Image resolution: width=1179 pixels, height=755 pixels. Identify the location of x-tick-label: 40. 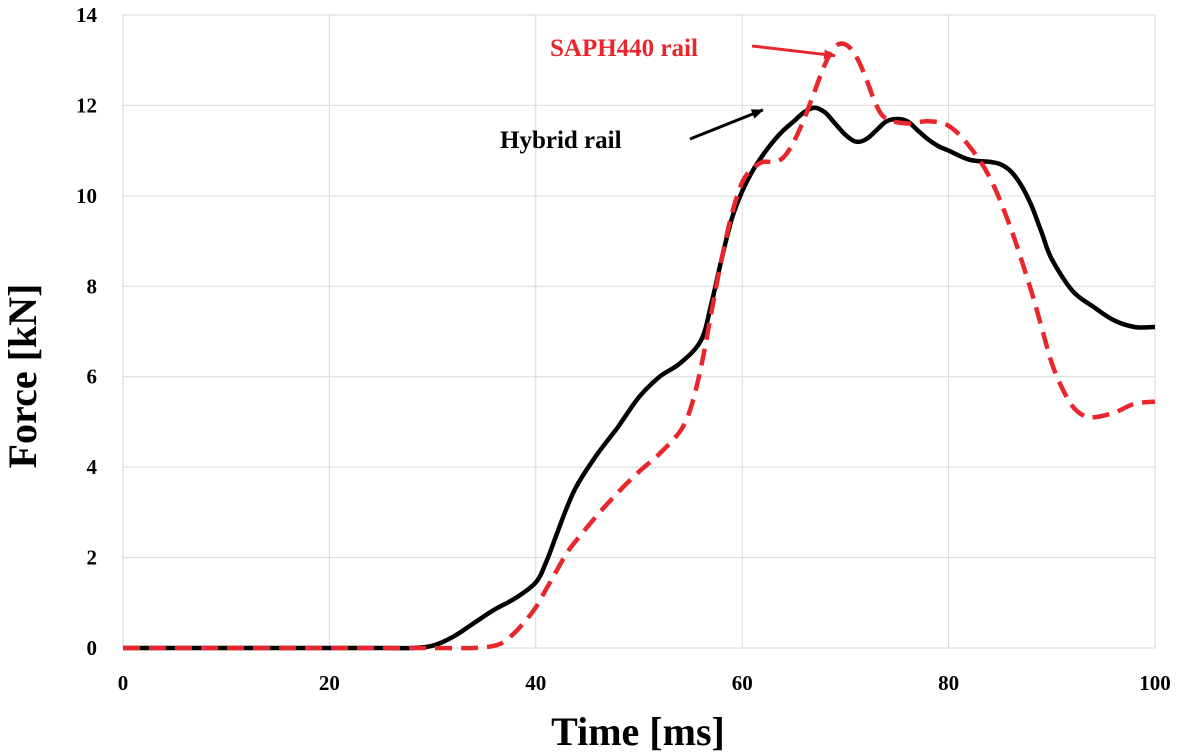
(535, 683).